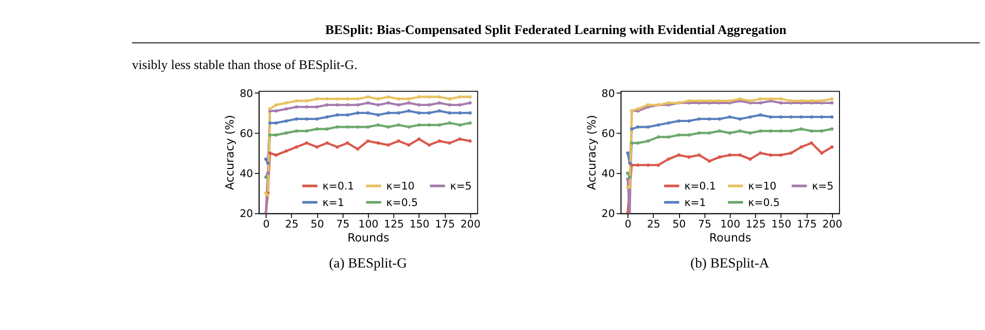 This screenshot has width=985, height=330. I want to click on text: BESplit: Bias-Compensated Split Federated Learning with Evidential Aggregation, so click(556, 30).